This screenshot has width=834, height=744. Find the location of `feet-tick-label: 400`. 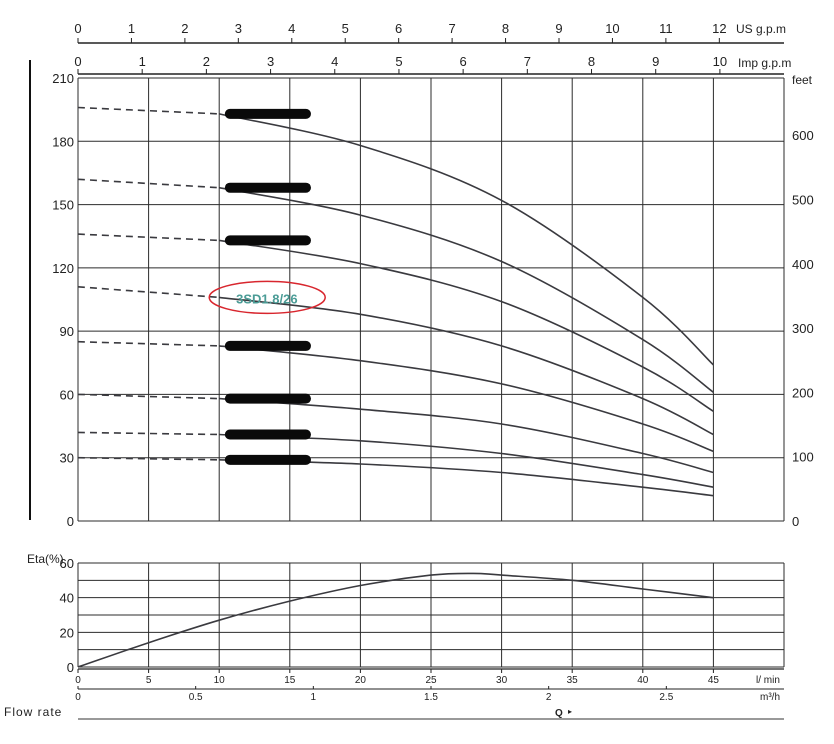

feet-tick-label: 400 is located at coordinates (803, 264).